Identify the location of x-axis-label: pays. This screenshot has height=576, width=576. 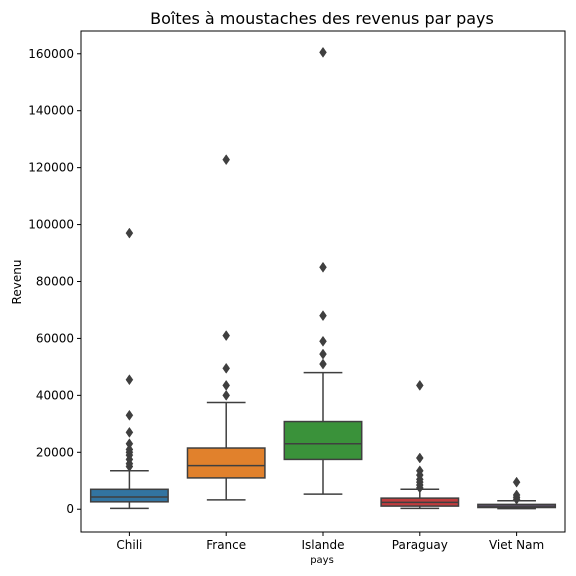
(322, 560).